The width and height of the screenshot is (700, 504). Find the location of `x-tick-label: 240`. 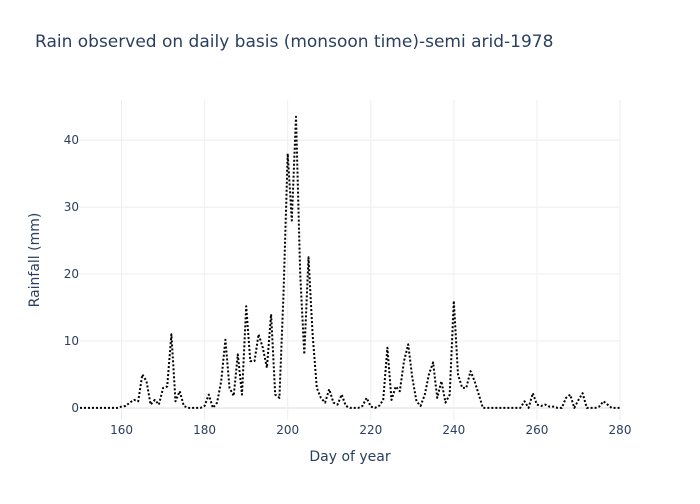

x-tick-label: 240 is located at coordinates (453, 430).